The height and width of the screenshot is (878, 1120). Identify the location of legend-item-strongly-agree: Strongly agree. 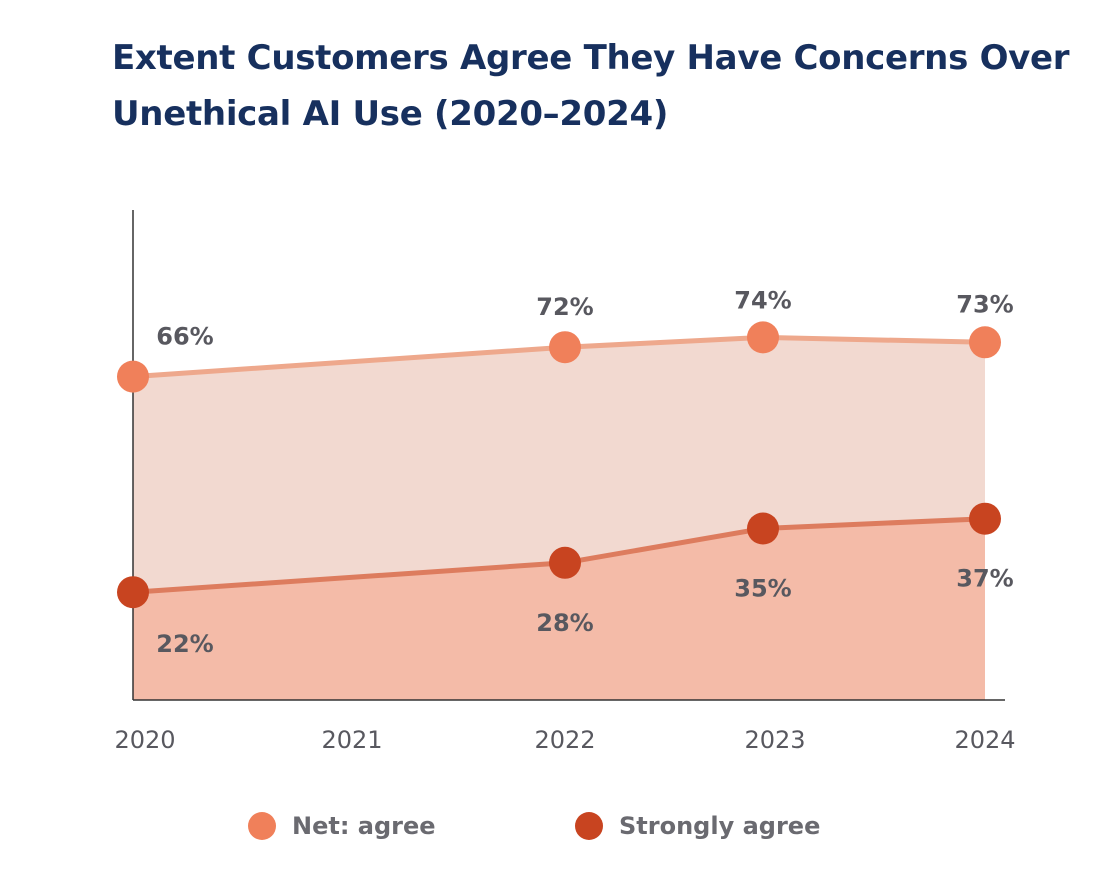
(697, 826).